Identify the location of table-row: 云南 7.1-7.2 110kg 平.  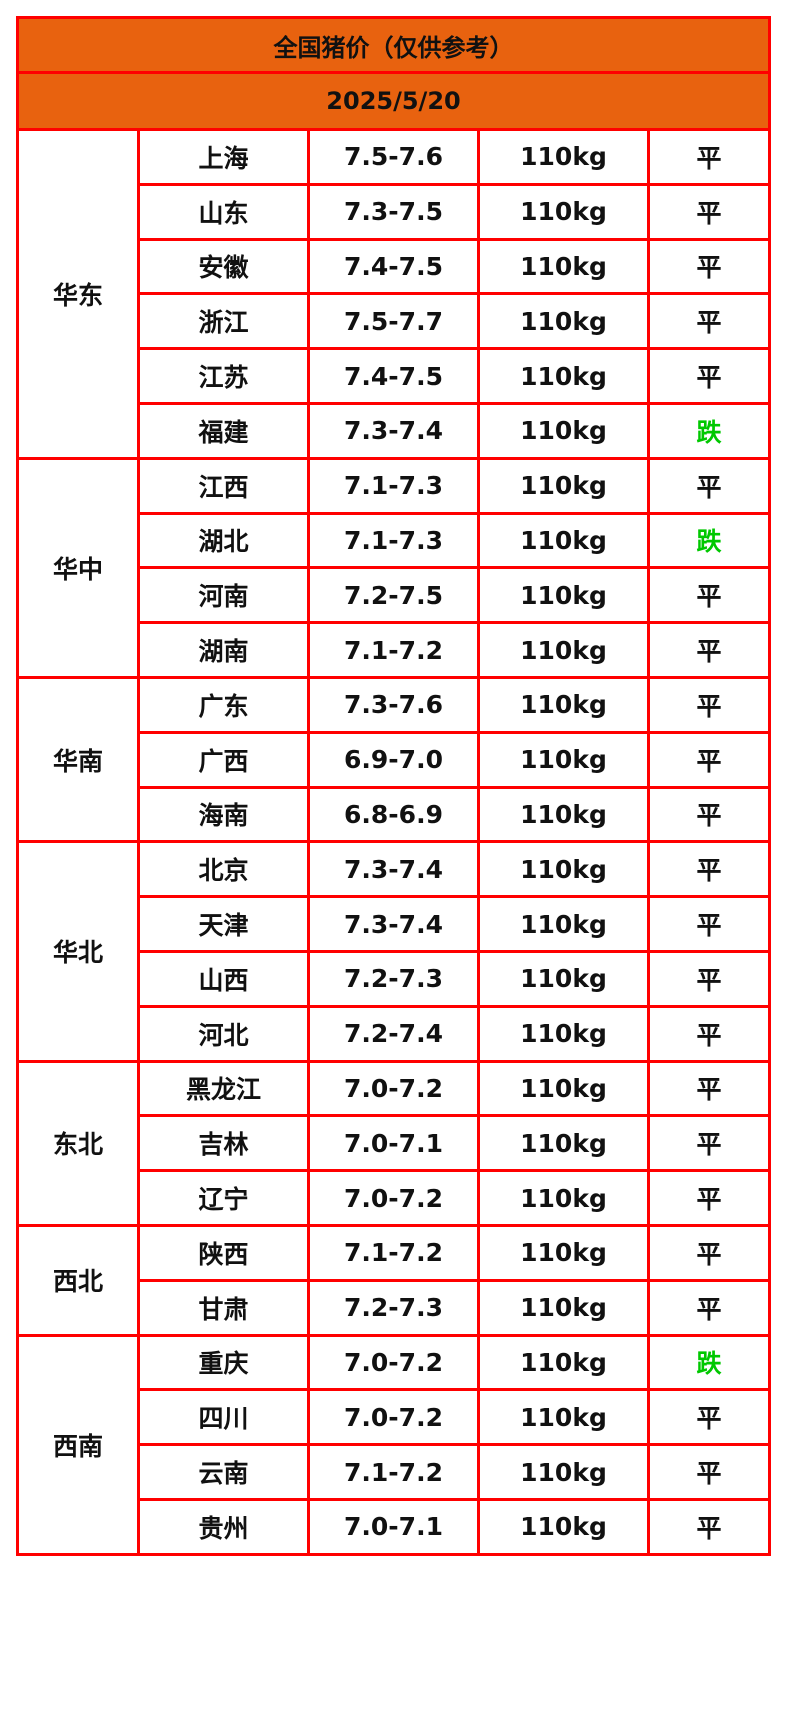
(395, 1472).